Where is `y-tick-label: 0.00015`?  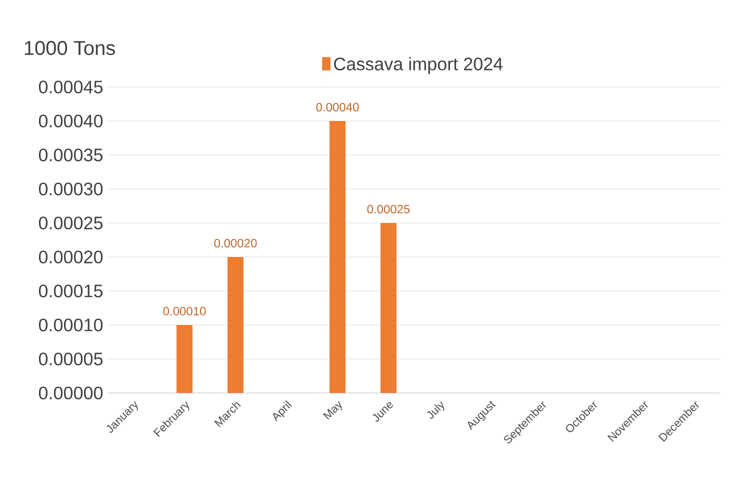
y-tick-label: 0.00015 is located at coordinates (70, 291).